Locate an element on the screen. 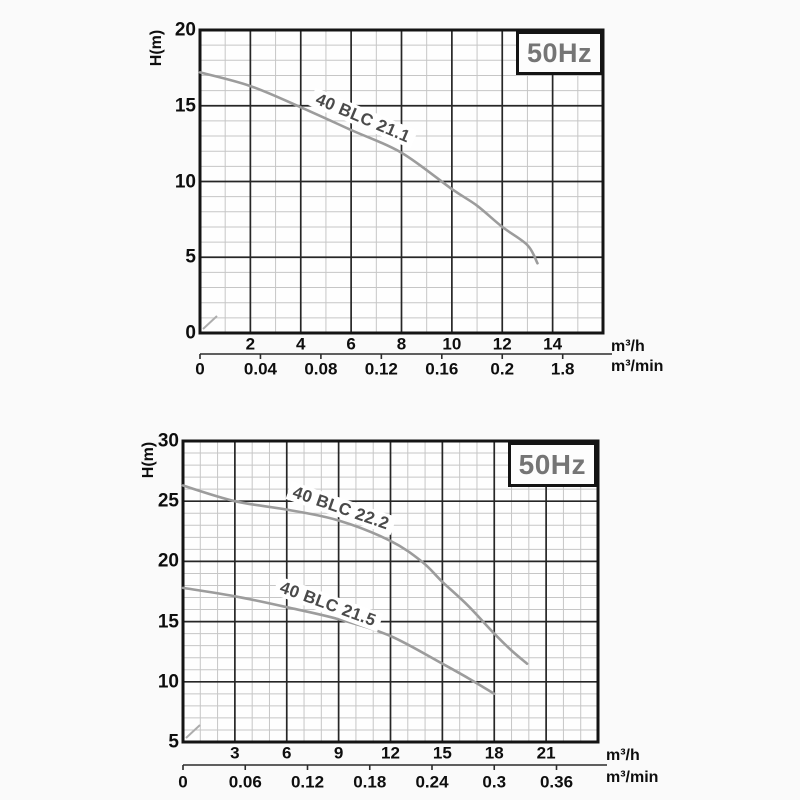  x-tick-label: 2 is located at coordinates (250, 344).